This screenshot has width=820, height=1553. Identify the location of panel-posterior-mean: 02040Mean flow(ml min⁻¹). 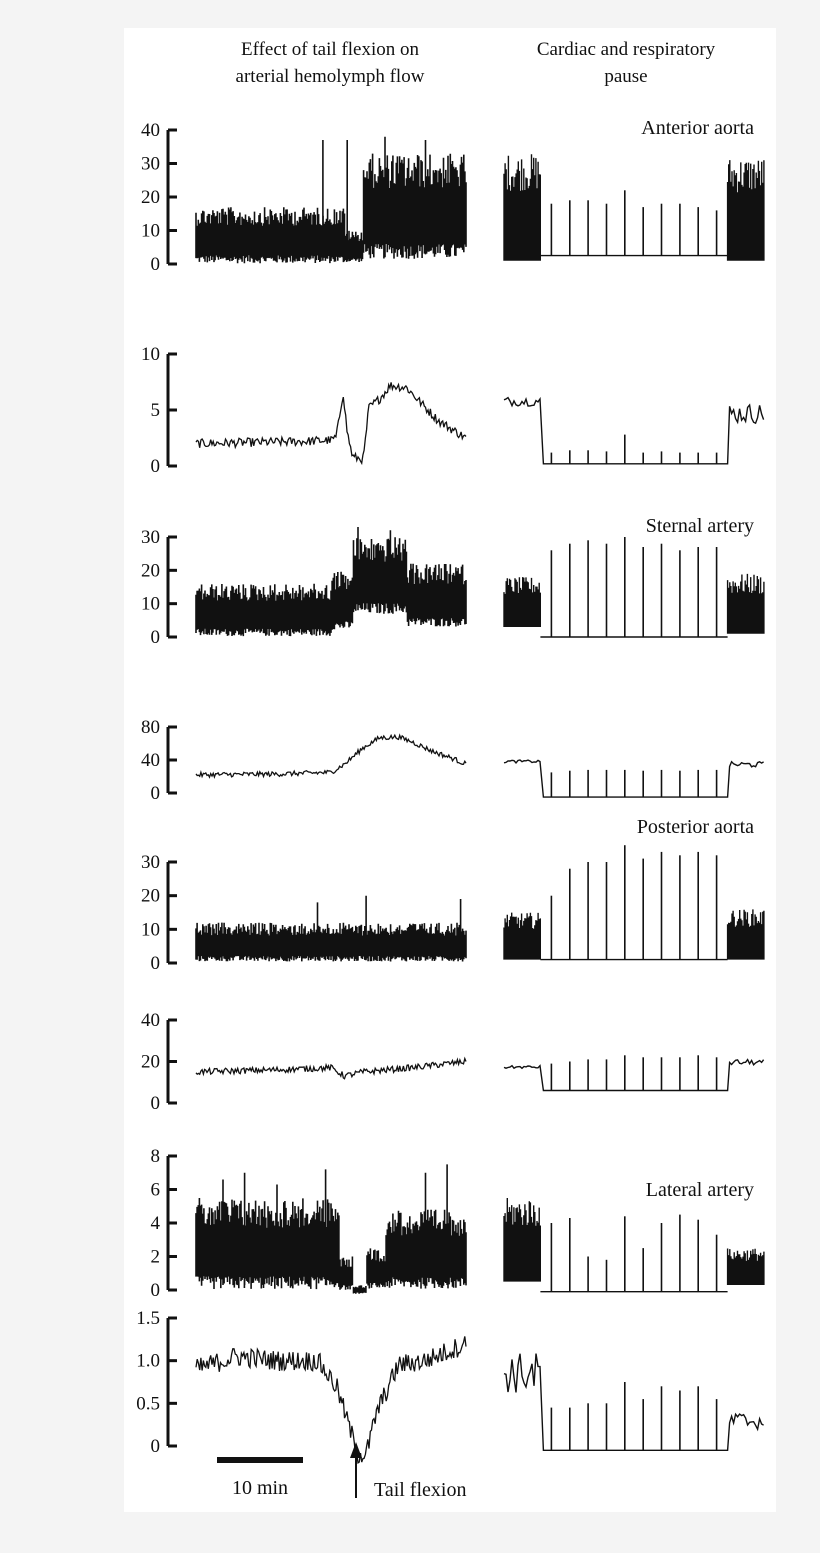
(453, 1062).